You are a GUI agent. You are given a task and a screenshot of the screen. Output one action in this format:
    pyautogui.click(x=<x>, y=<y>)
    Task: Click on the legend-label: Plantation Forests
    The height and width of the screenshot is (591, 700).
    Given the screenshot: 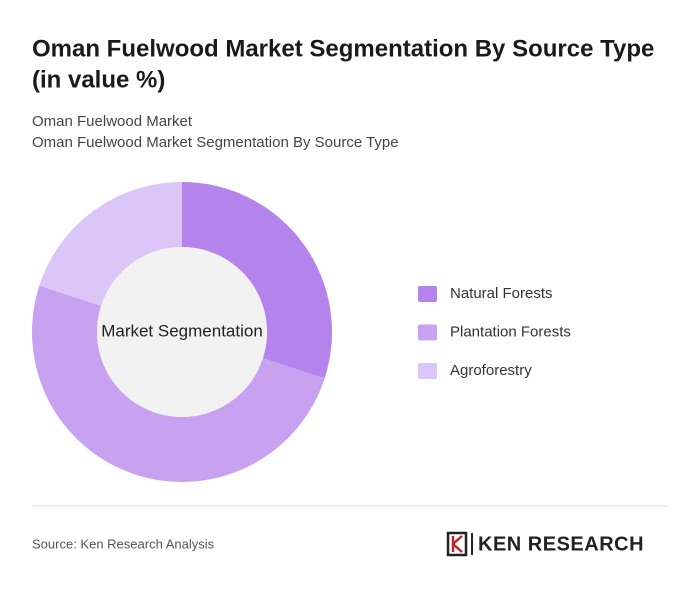 What is the action you would take?
    pyautogui.click(x=510, y=331)
    